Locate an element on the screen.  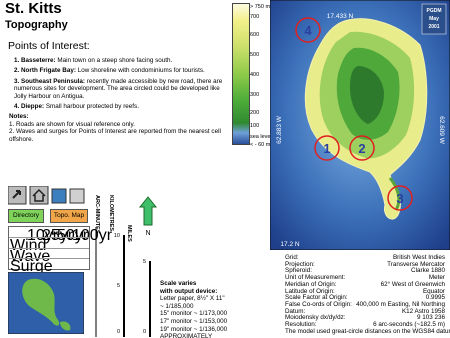
metadata-key: Grid: is located at coordinates (292, 257).